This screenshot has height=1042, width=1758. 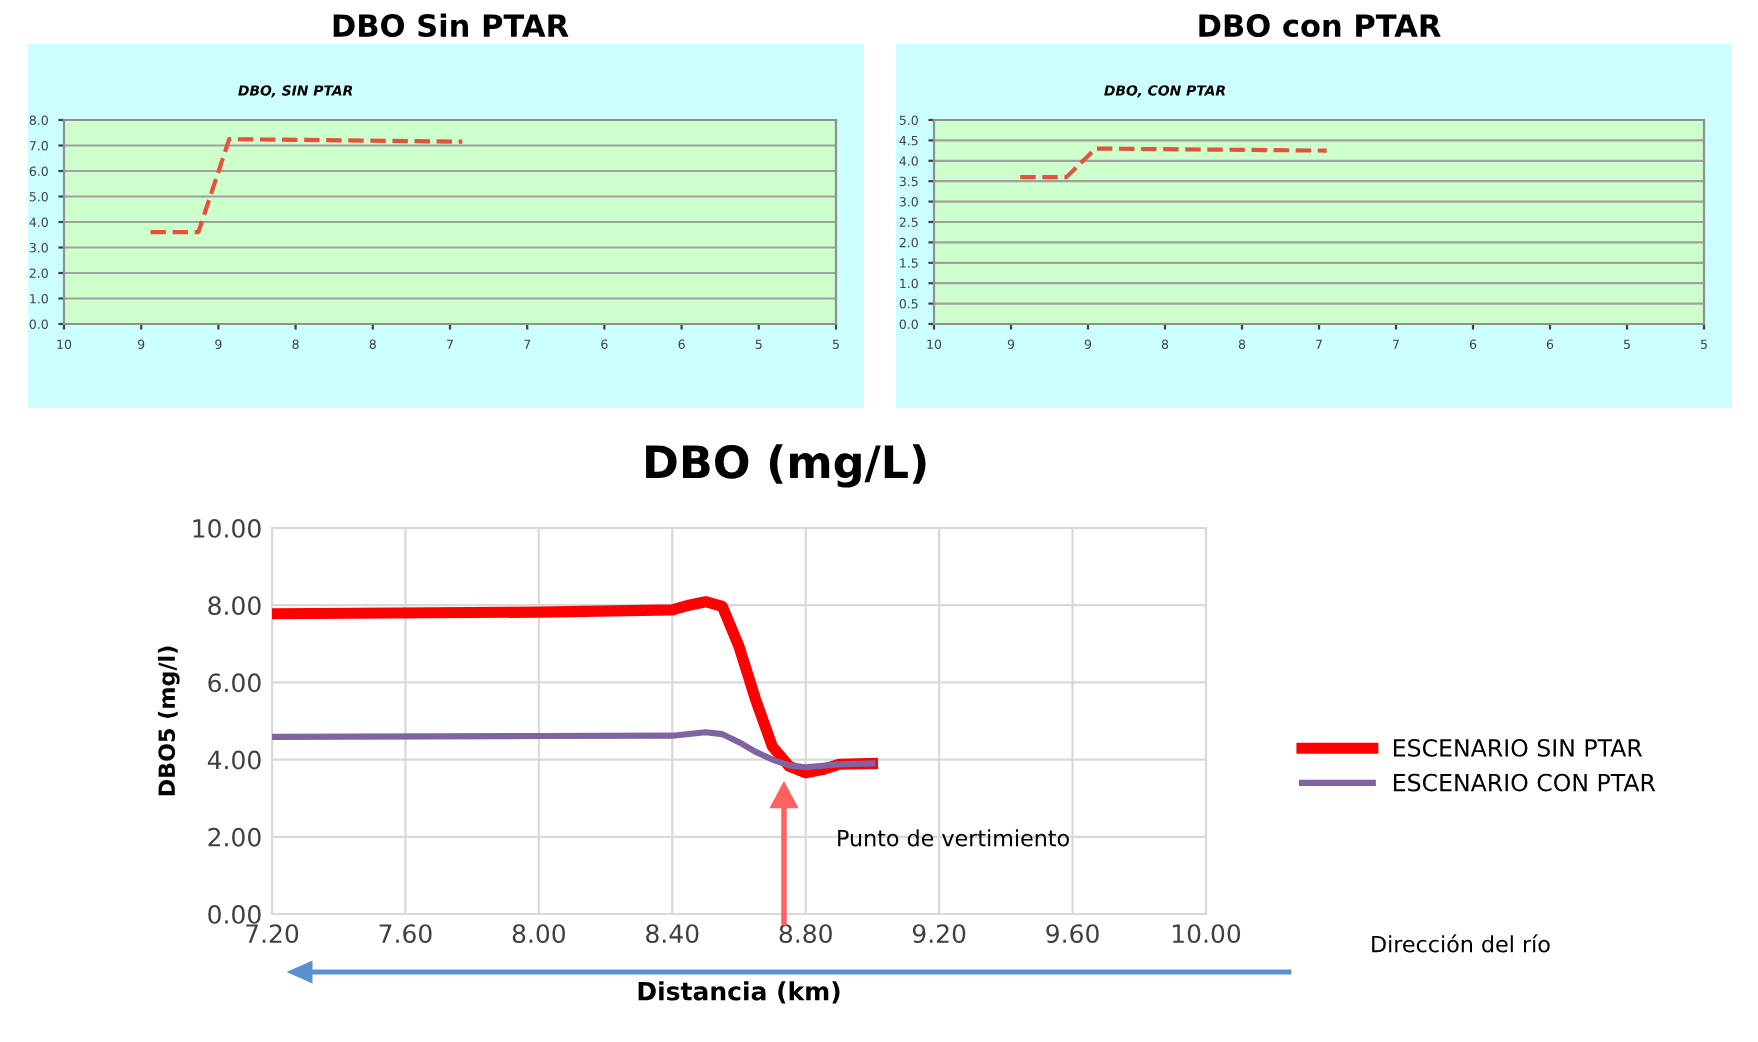 I want to click on x-axis-title: Distancia (km), so click(x=739, y=992).